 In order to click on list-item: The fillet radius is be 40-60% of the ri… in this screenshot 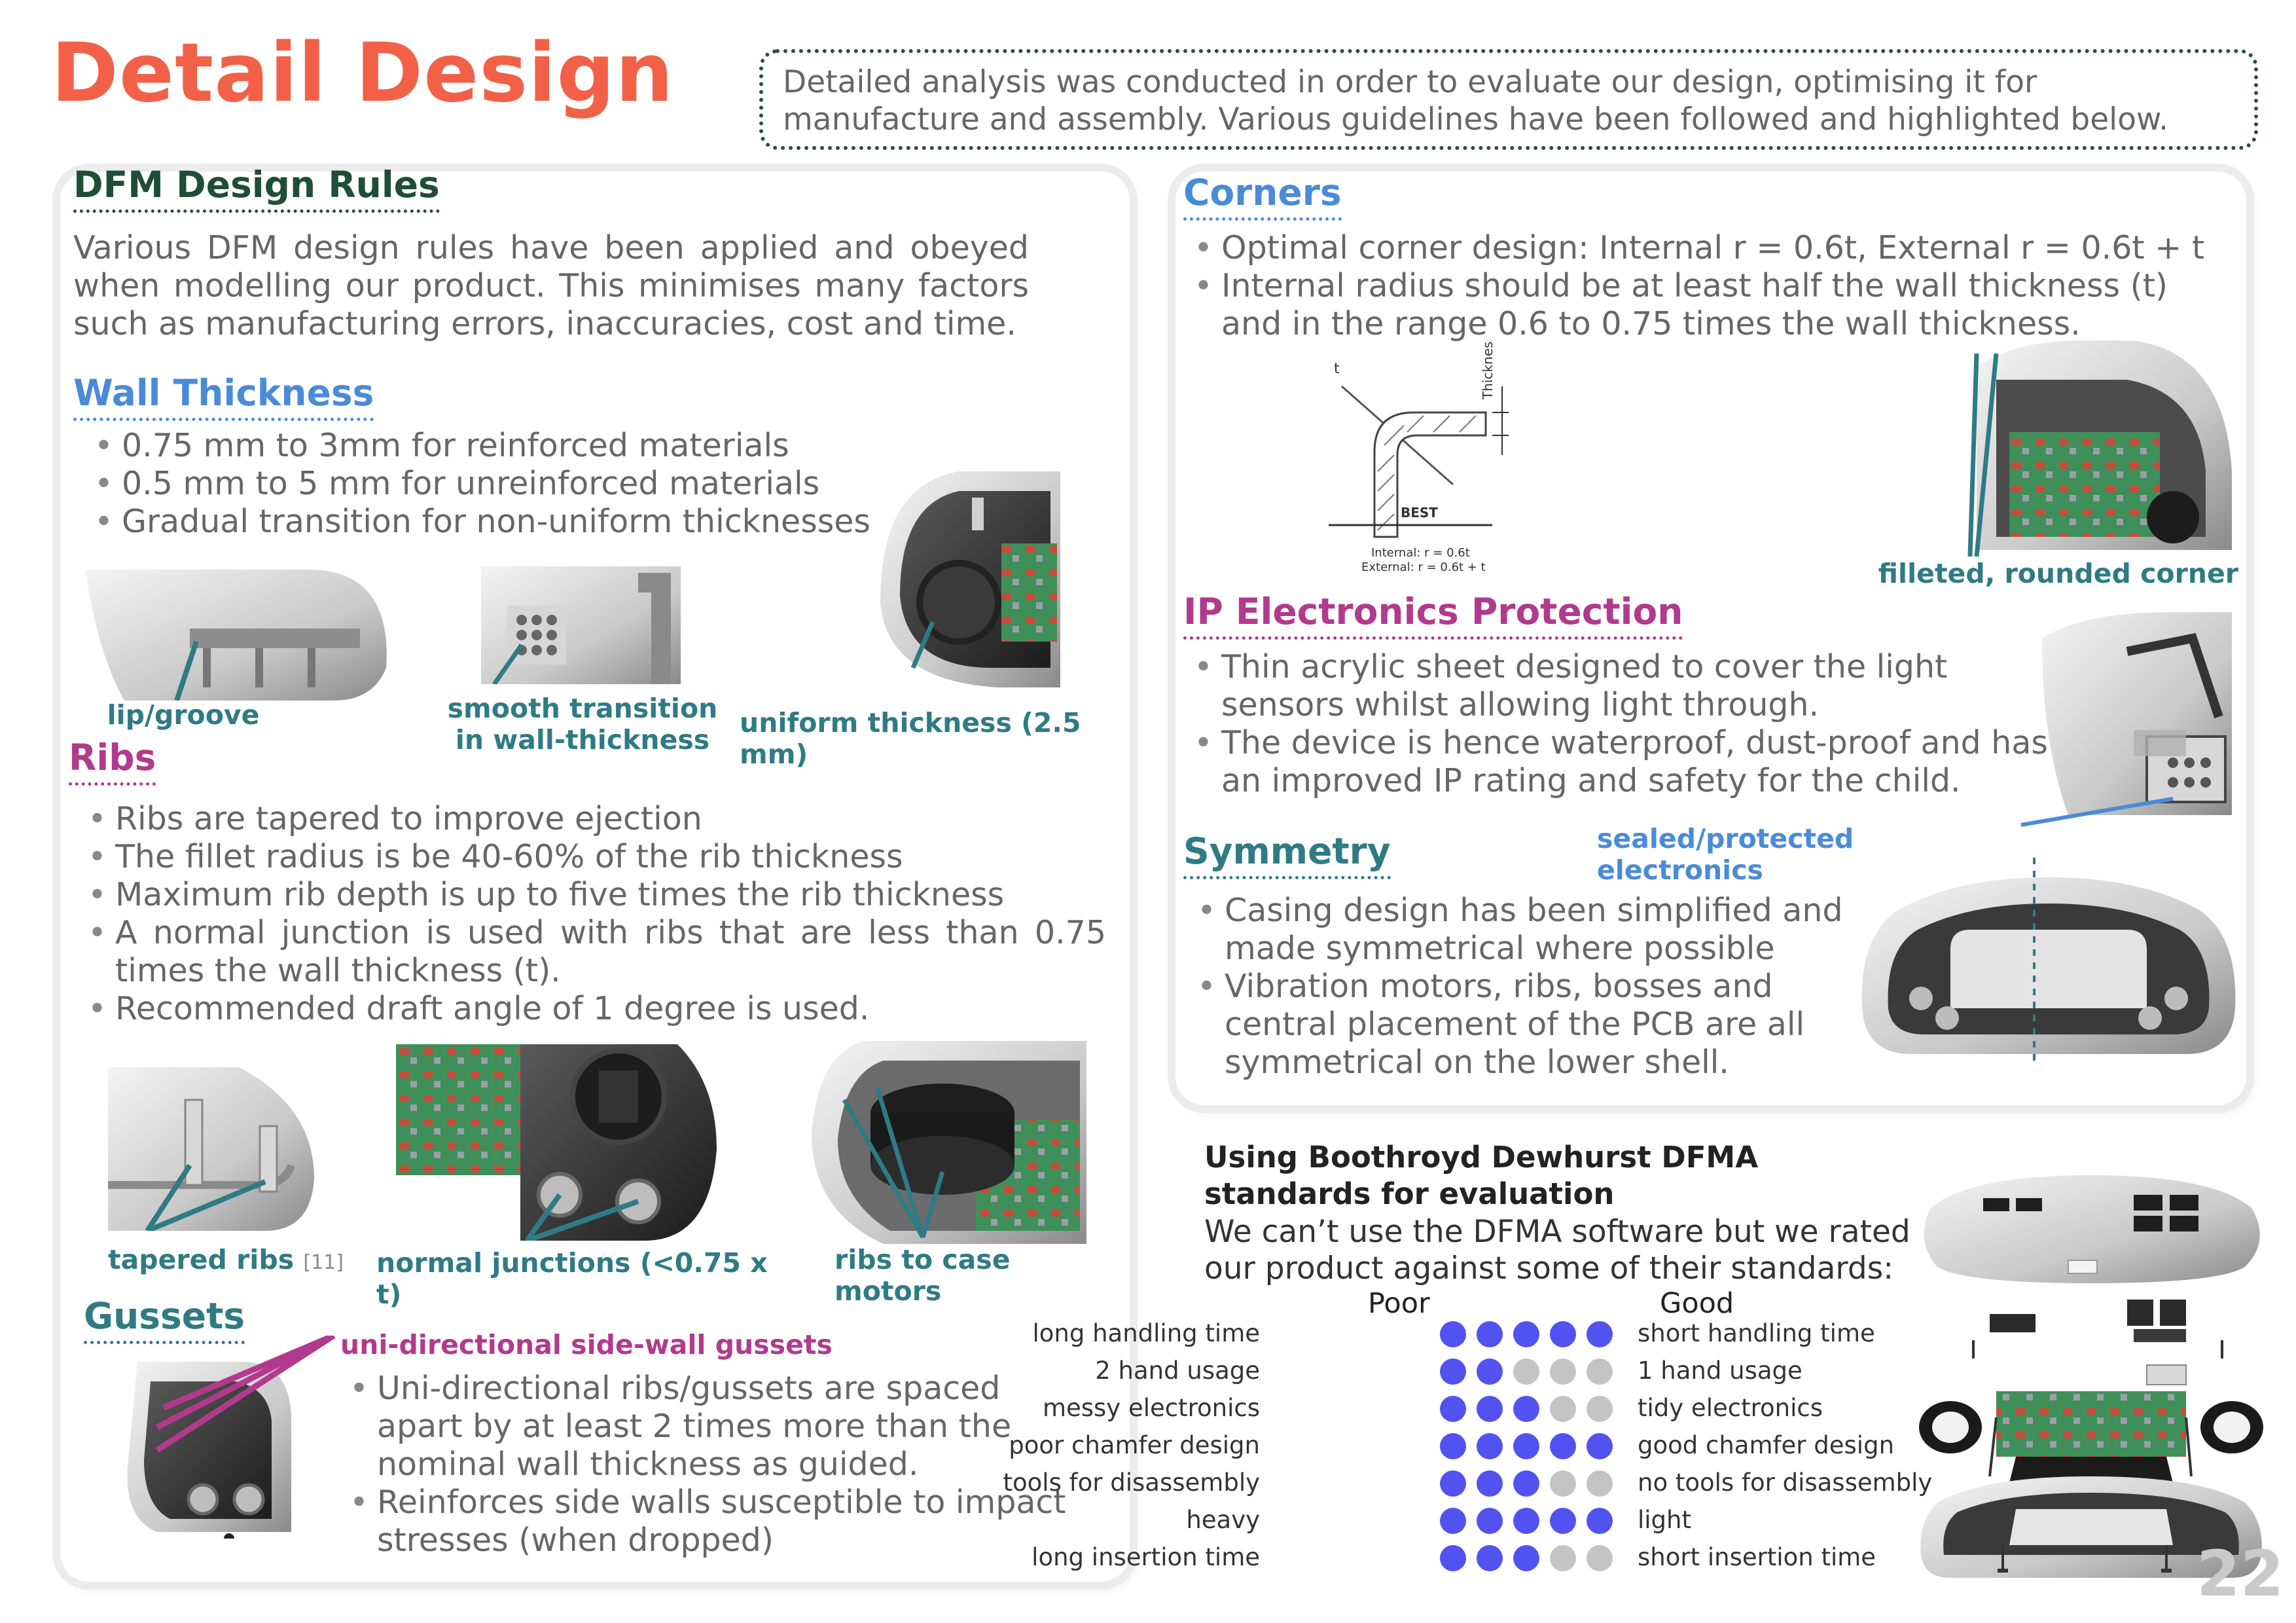, I will do `click(592, 857)`.